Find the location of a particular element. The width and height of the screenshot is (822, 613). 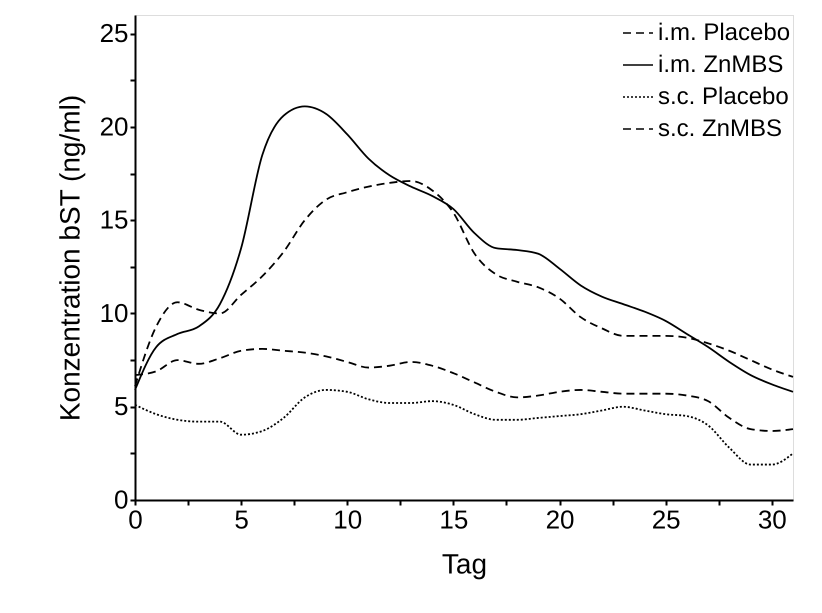

legend-label: i.m. Placebo is located at coordinates (724, 32).